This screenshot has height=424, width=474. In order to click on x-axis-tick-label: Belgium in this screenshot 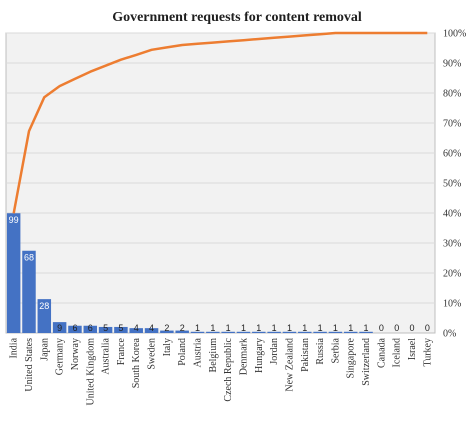, I will do `click(213, 355)`.